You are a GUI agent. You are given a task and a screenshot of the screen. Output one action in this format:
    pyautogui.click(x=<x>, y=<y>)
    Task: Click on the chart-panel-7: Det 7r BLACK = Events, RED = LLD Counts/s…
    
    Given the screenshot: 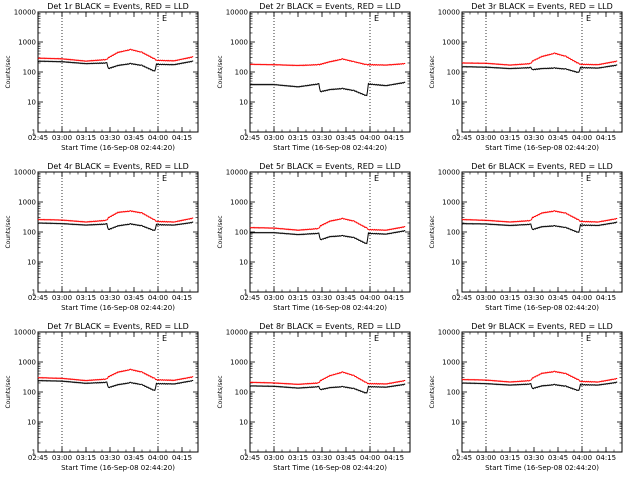 What is the action you would take?
    pyautogui.click(x=102, y=397)
    